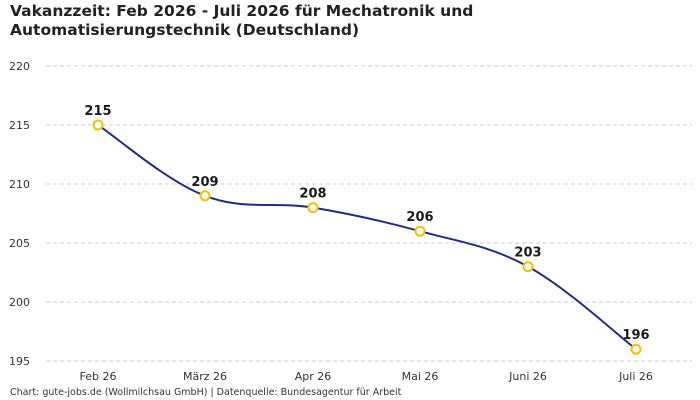  Describe the element at coordinates (312, 194) in the screenshot. I see `data-label: 208` at that location.